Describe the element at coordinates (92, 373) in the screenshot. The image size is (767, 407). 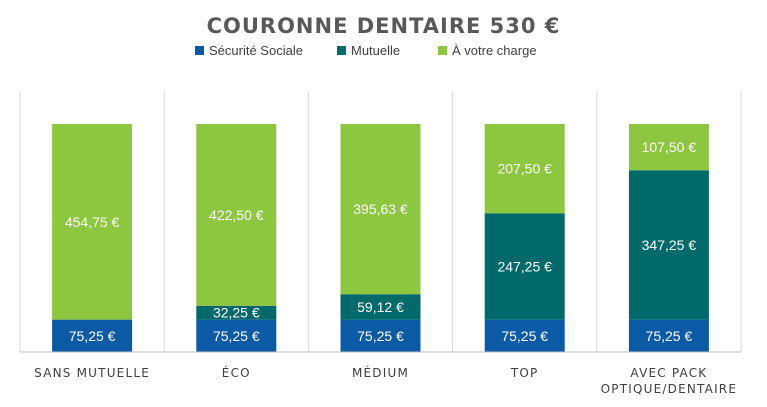
I see `category-label: SANS MUTUELLE` at that location.